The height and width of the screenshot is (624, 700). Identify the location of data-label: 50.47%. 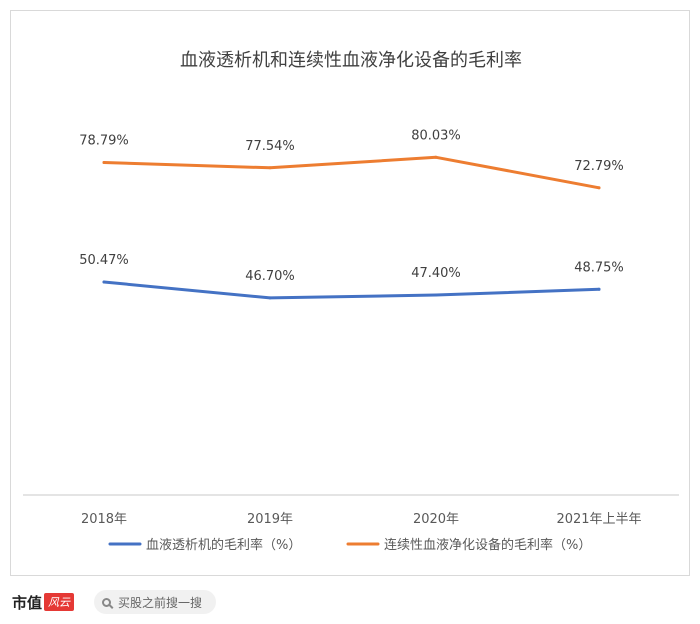
(104, 260).